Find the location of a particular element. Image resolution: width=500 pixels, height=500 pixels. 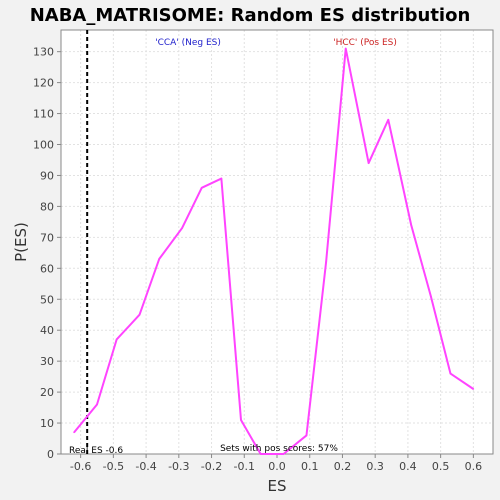

y-tick-label: 110 is located at coordinates (43, 114).